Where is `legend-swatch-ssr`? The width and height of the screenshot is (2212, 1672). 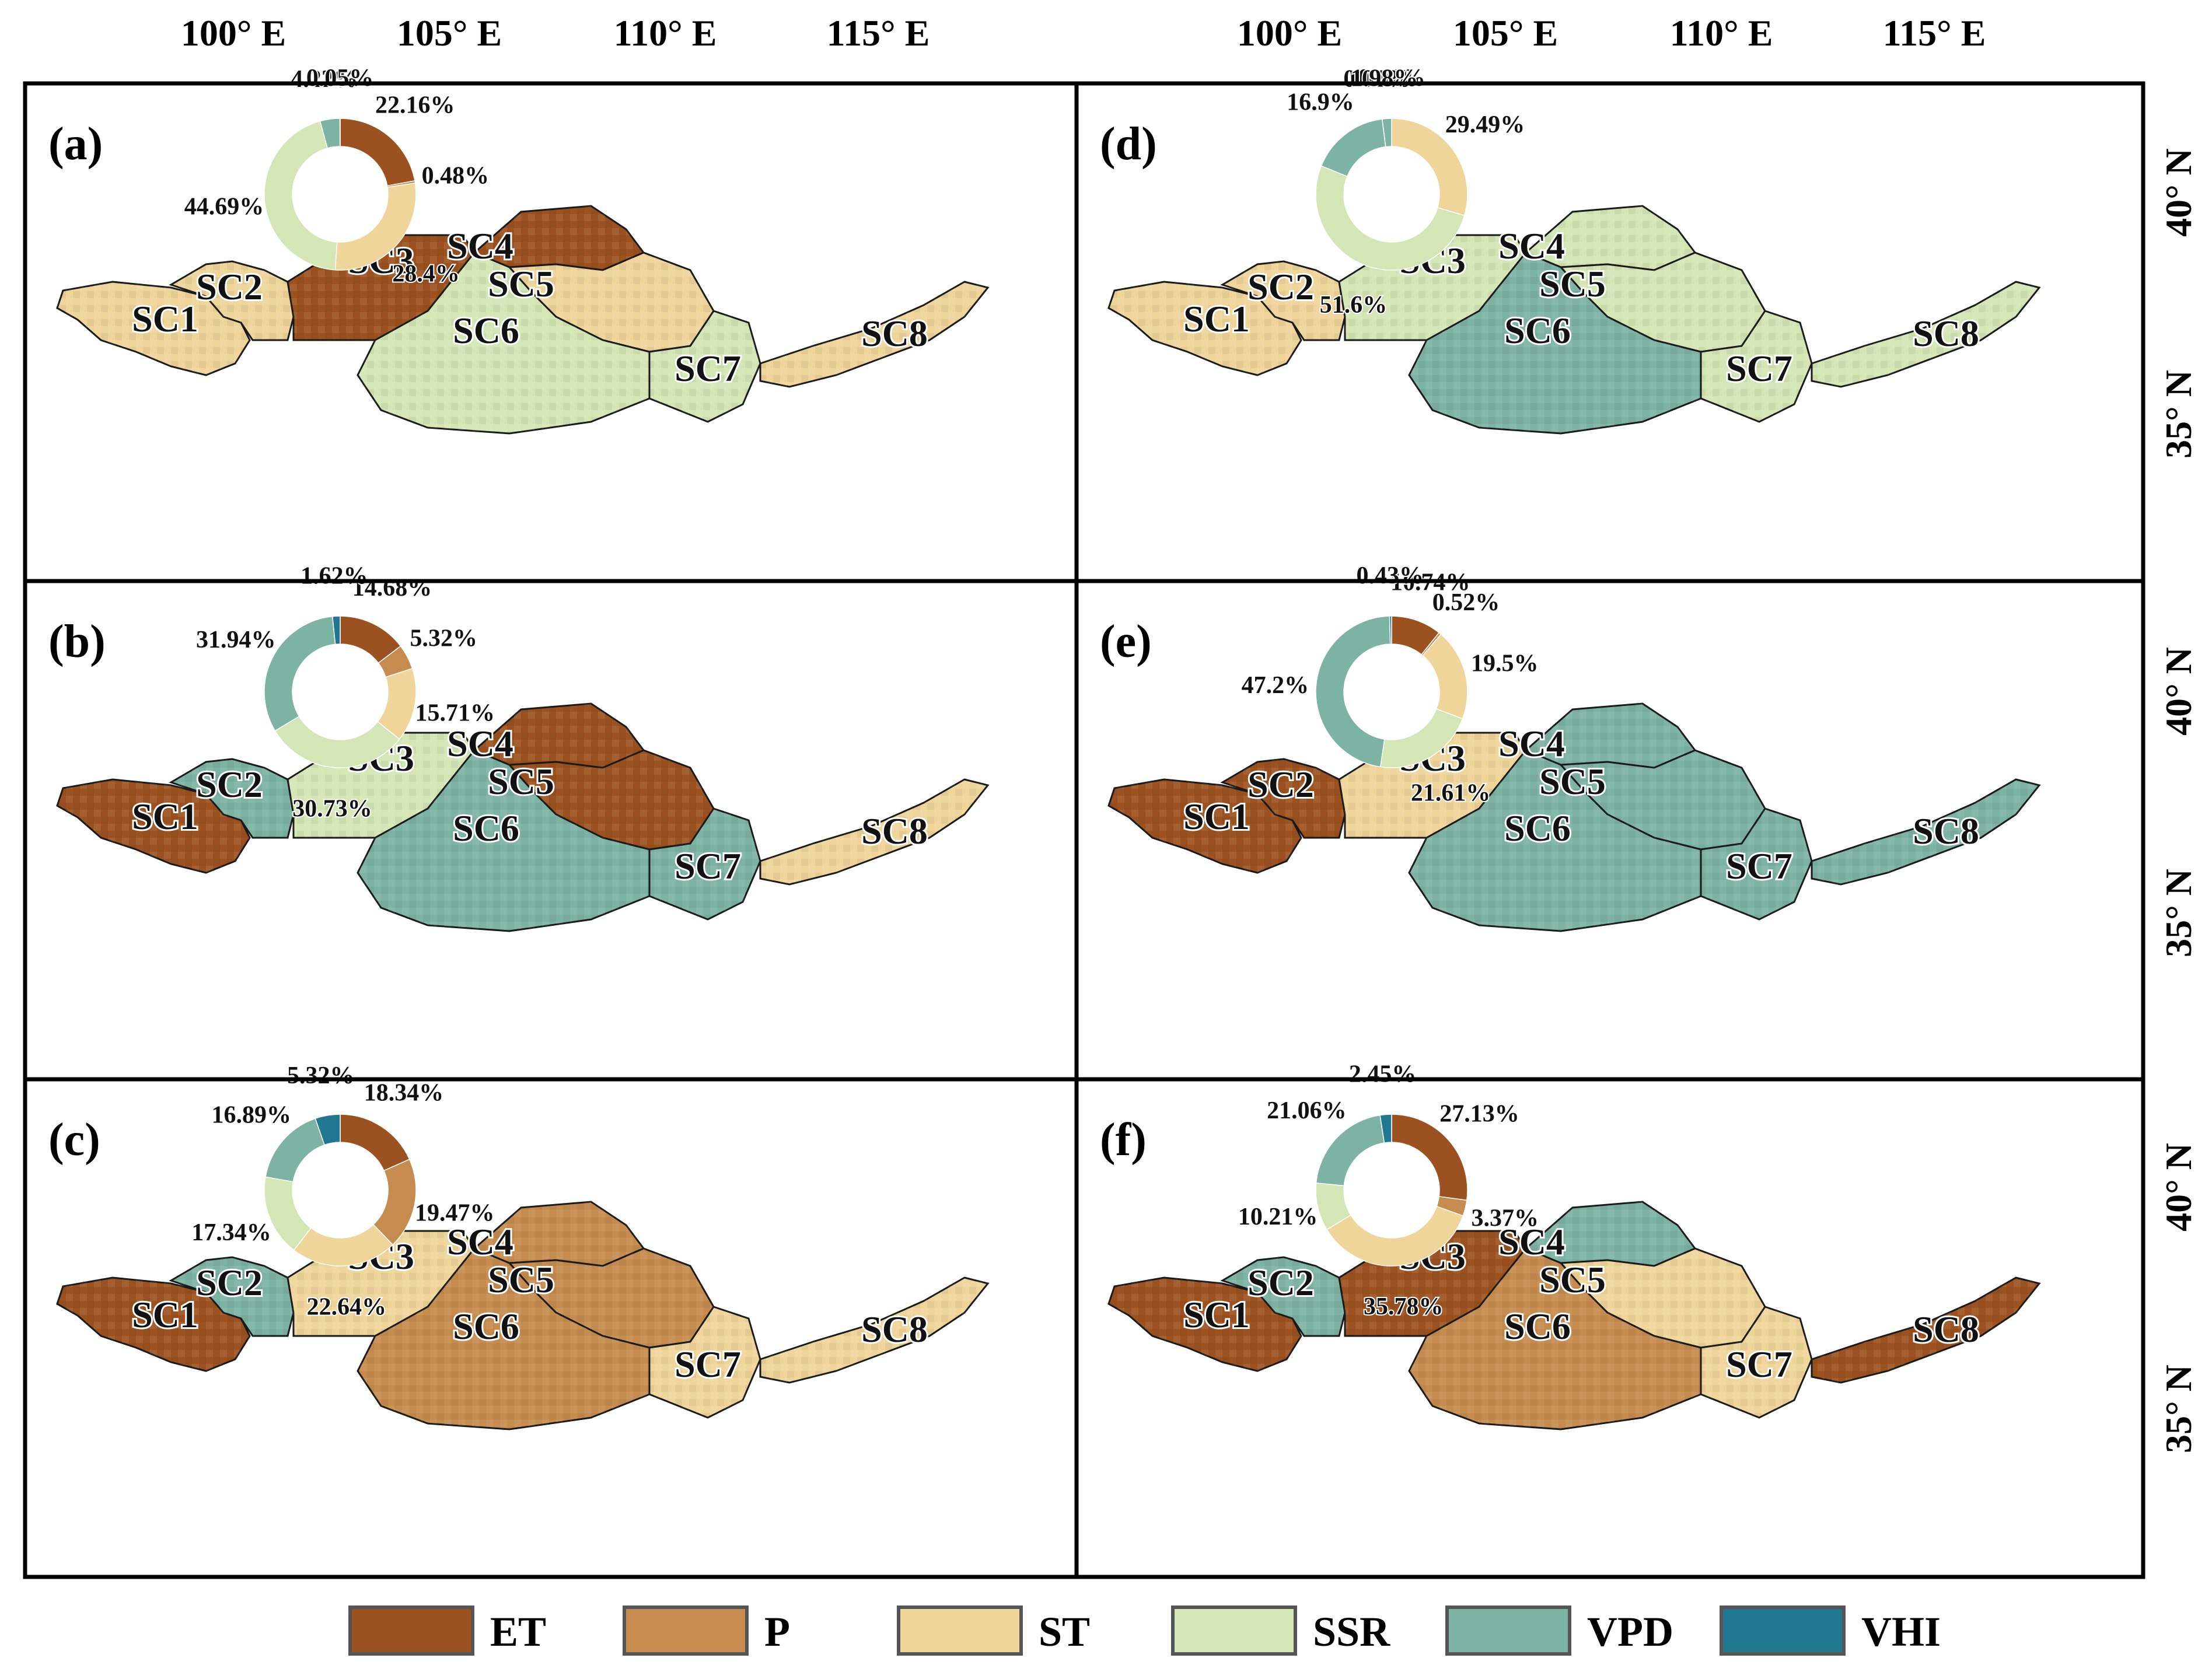
legend-swatch-ssr is located at coordinates (1234, 1630).